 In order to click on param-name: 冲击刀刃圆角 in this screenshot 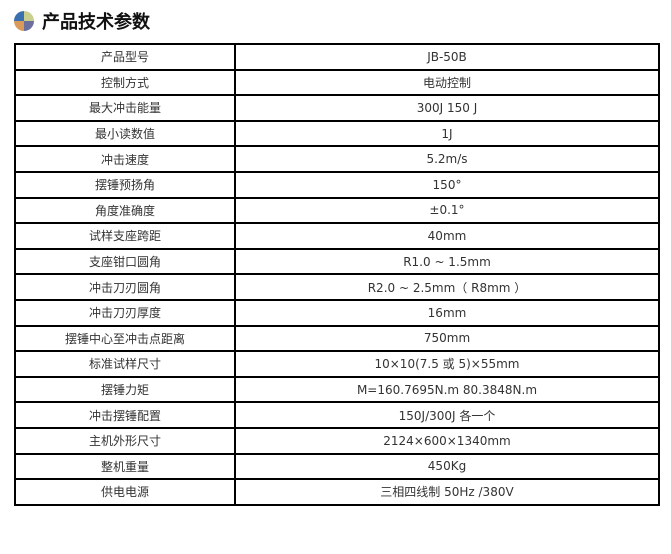, I will do `click(125, 287)`.